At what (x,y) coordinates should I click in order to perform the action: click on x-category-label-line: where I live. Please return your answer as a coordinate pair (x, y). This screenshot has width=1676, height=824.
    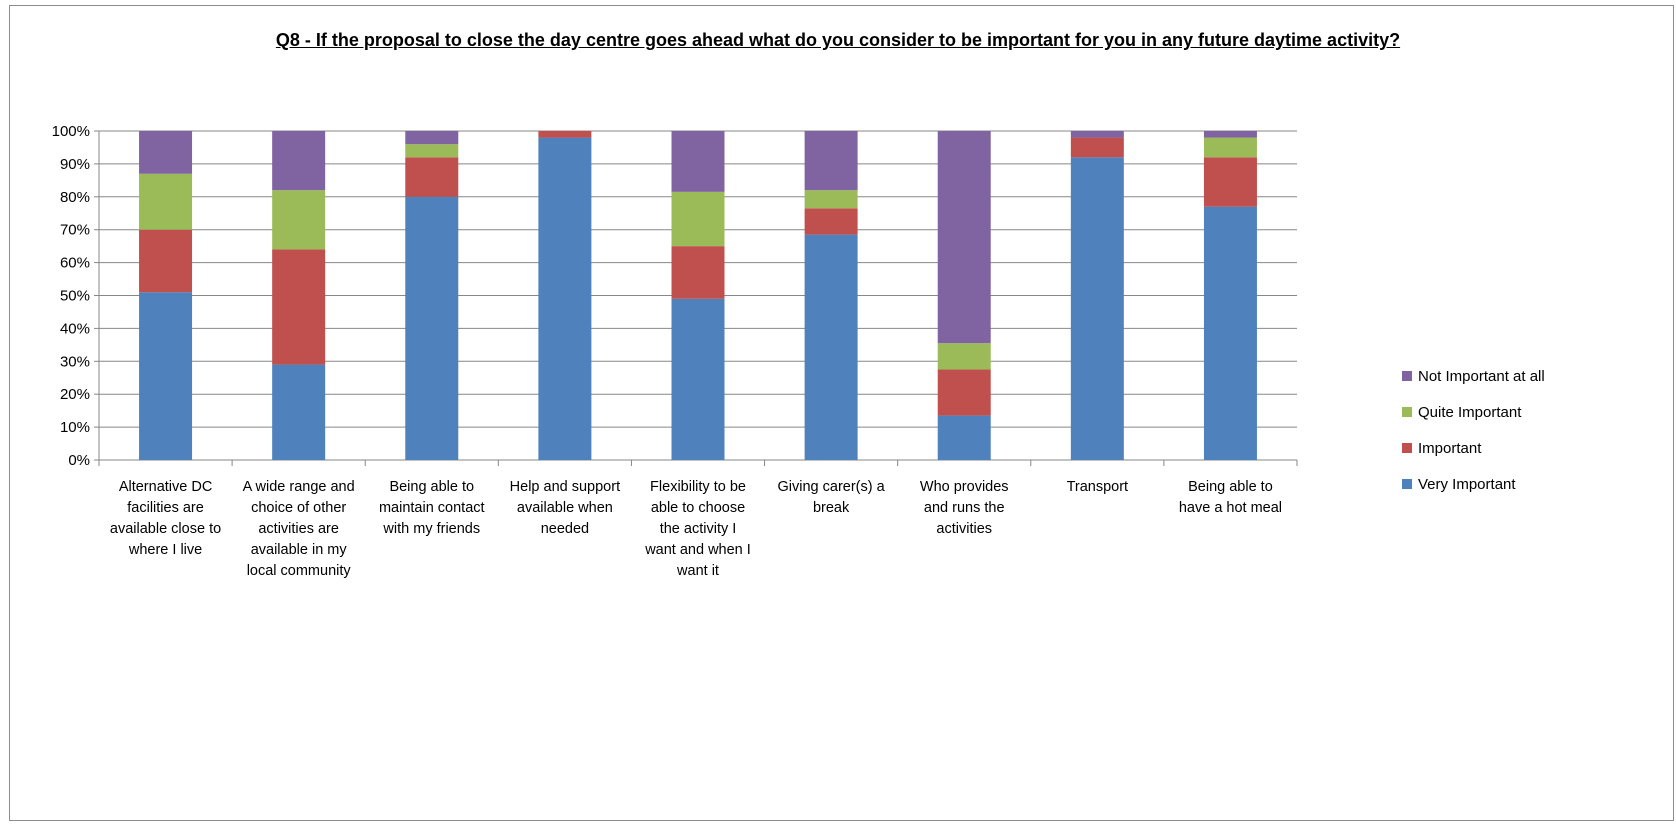
    Looking at the image, I should click on (165, 550).